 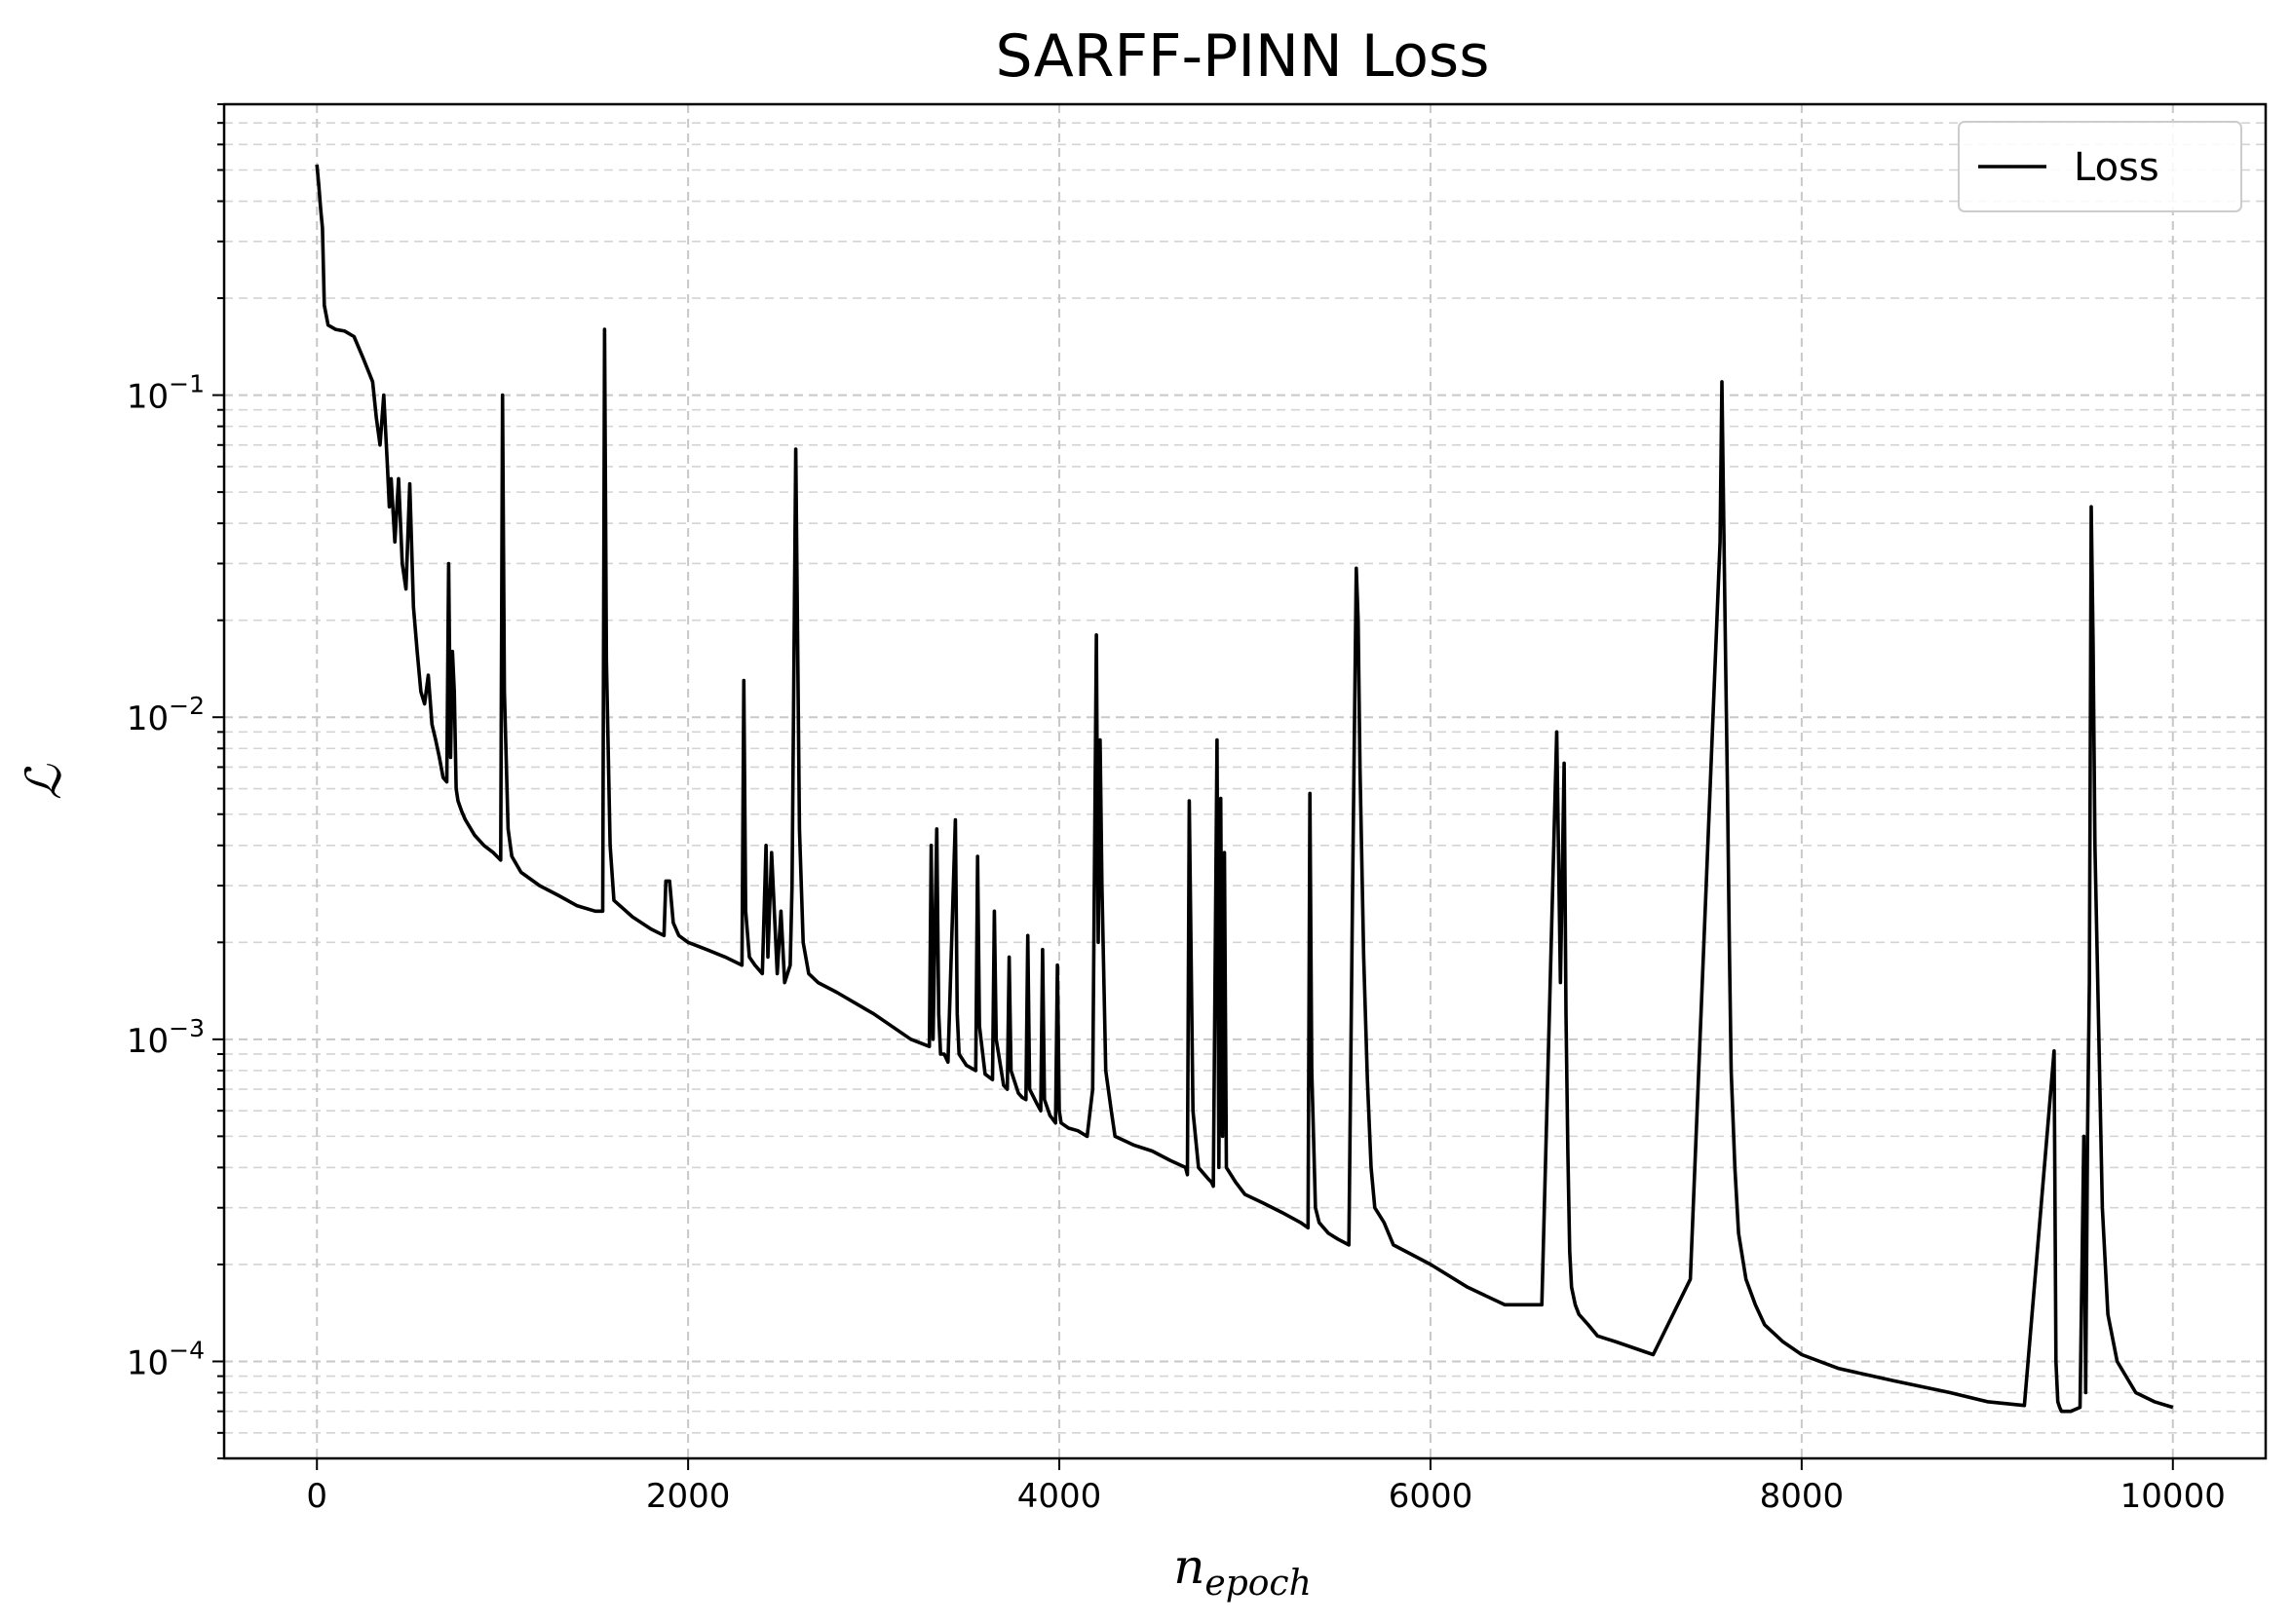 I want to click on y-axis-label: ℒ, so click(x=44, y=782).